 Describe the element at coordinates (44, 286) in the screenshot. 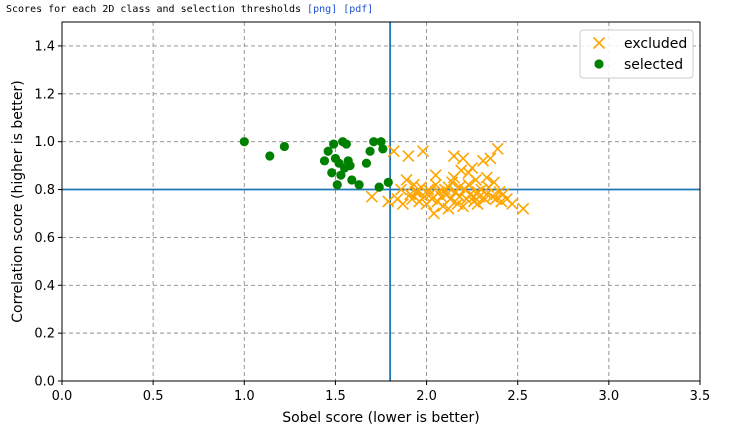

I see `y-tick-label: 0.4` at that location.